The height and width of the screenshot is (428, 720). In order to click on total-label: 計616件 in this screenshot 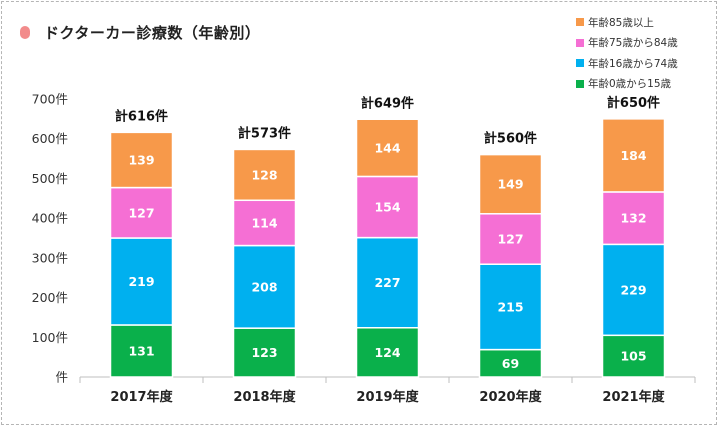, I will do `click(141, 116)`.